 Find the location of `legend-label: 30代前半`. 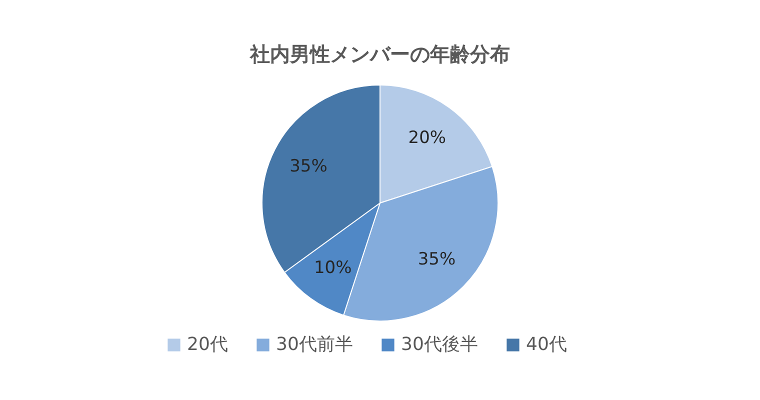

legend-label: 30代前半 is located at coordinates (314, 344).